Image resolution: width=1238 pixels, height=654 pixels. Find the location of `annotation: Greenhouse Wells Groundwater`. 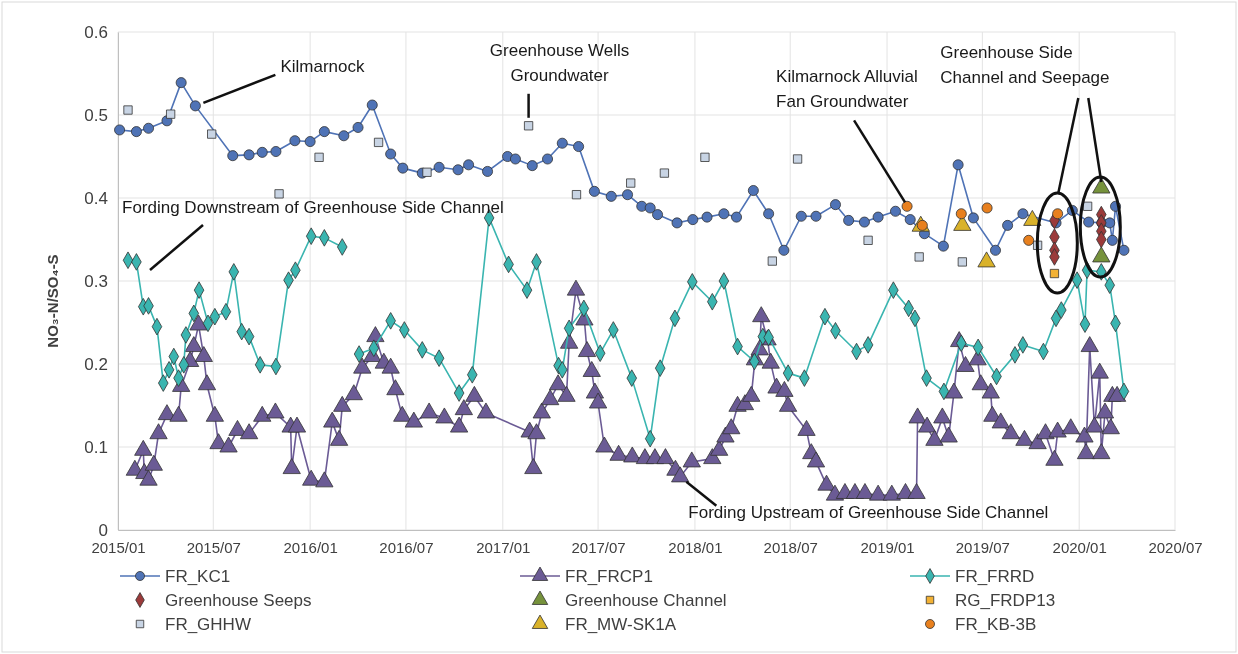

annotation: Greenhouse Wells Groundwater is located at coordinates (559, 62).